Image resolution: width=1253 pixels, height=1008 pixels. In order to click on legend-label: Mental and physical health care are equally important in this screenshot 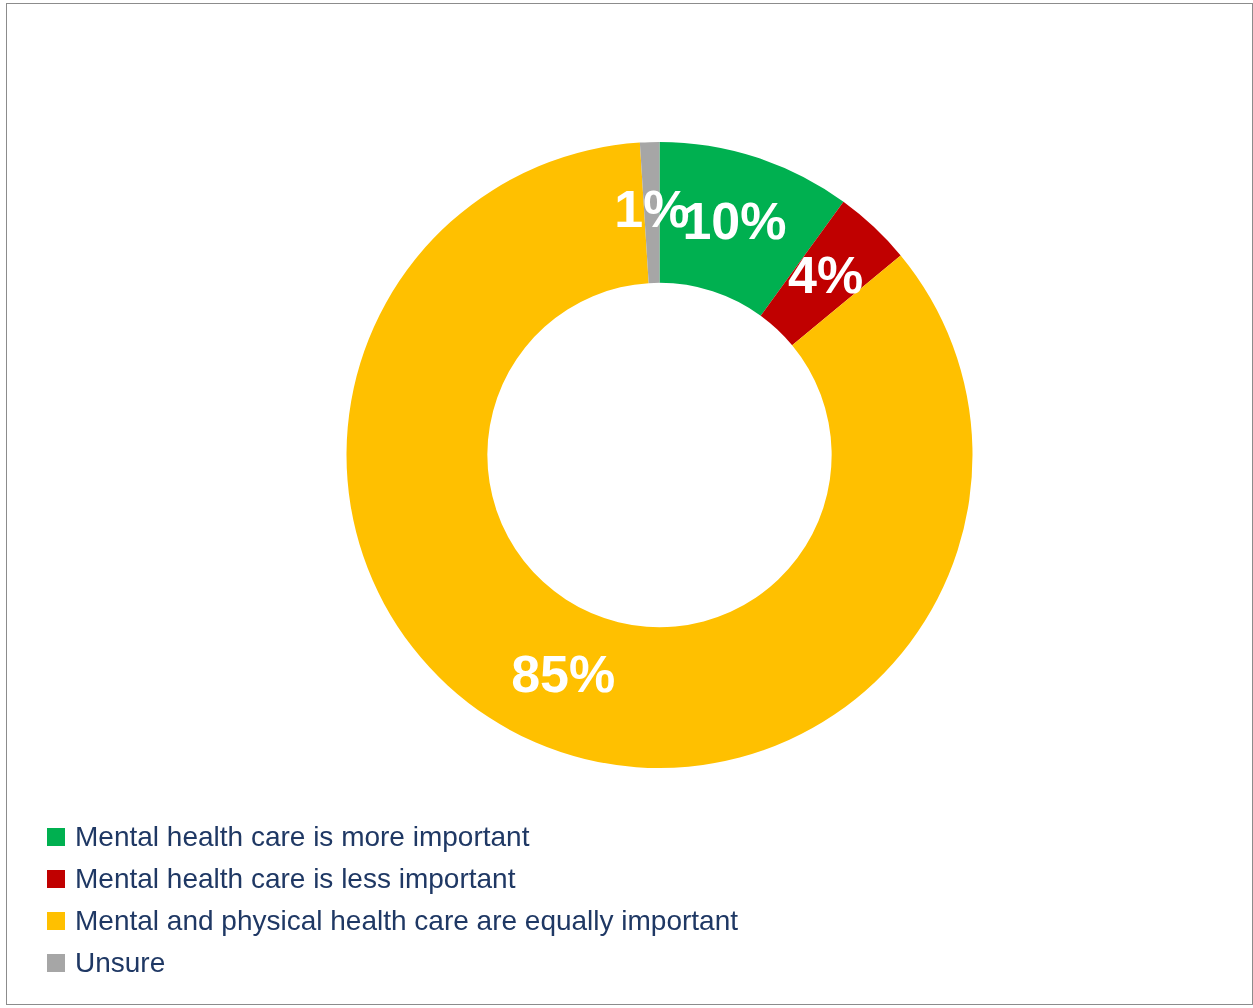, I will do `click(407, 921)`.